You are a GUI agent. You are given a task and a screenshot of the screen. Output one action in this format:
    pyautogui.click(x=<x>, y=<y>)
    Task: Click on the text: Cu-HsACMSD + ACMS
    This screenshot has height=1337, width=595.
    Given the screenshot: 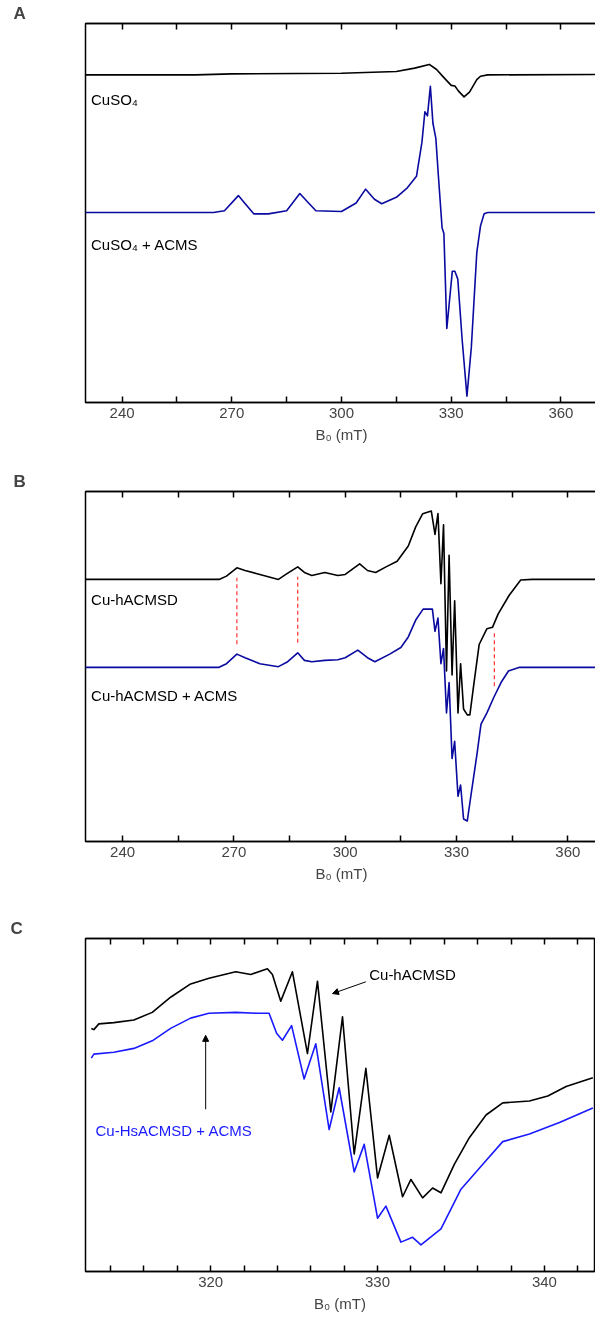 What is the action you would take?
    pyautogui.click(x=173, y=1130)
    